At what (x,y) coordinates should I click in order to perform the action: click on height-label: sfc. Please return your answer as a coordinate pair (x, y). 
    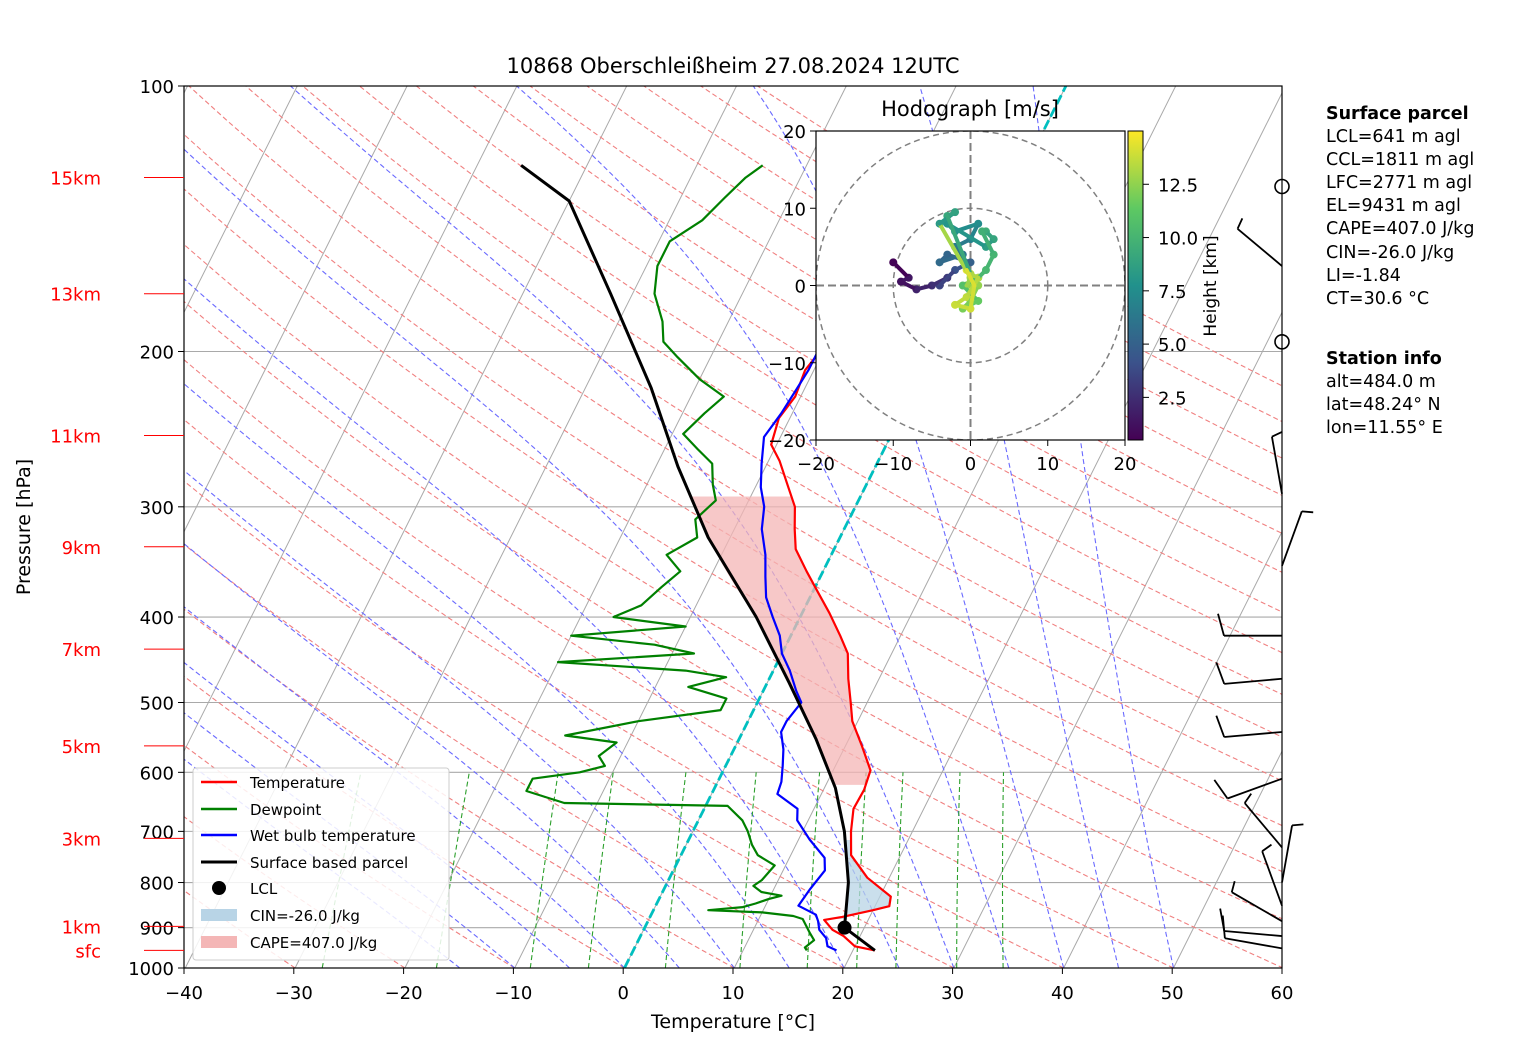
    Looking at the image, I should click on (88, 951).